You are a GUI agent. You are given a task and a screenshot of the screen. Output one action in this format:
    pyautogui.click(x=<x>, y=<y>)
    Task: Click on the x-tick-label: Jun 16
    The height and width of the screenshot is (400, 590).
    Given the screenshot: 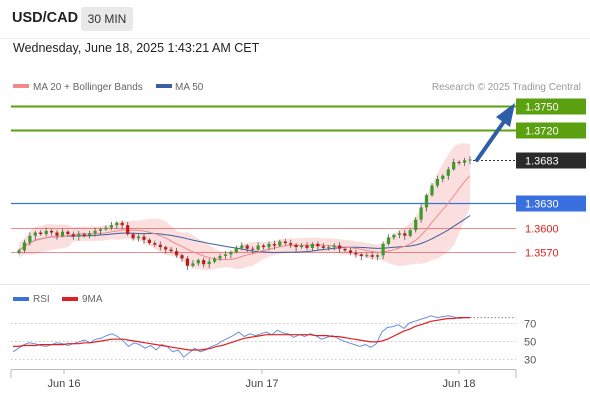 What is the action you would take?
    pyautogui.click(x=63, y=384)
    